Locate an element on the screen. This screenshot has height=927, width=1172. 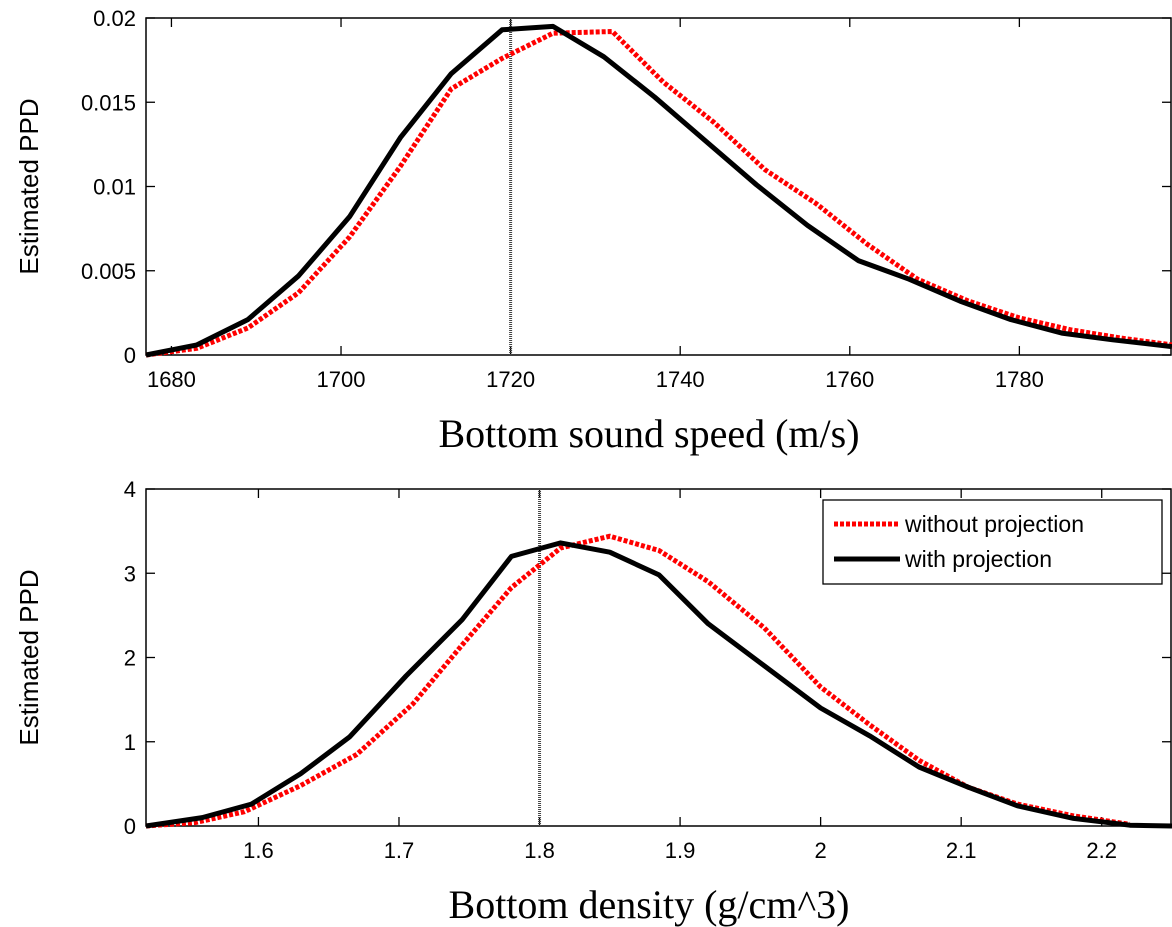
y-tick-label: 0.01 is located at coordinates (114, 187).